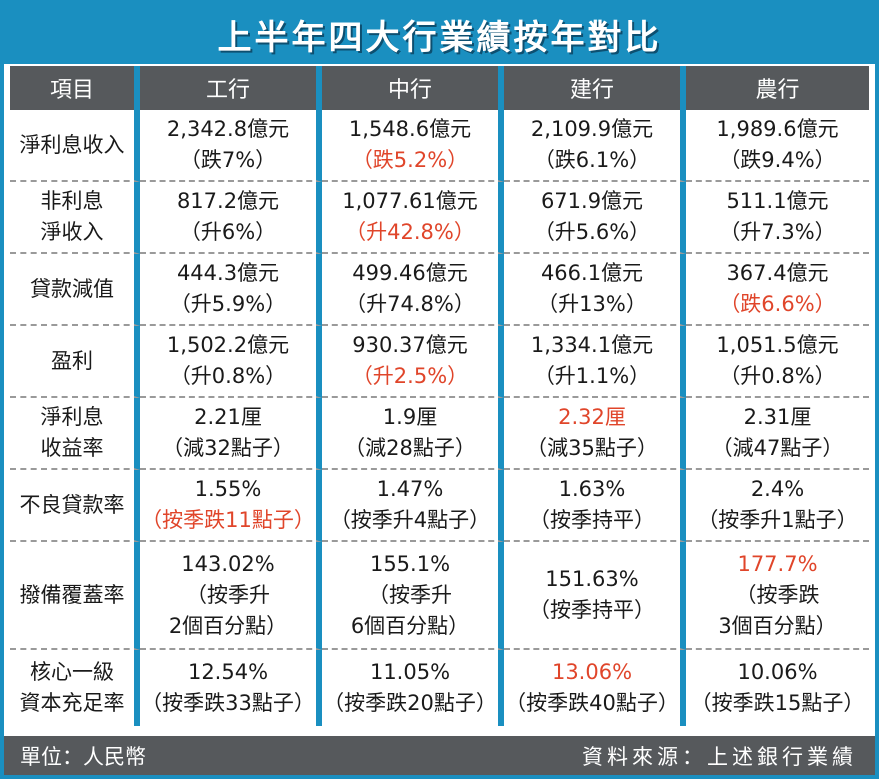 Image resolution: width=879 pixels, height=779 pixels. Describe the element at coordinates (410, 672) in the screenshot. I see `cell-value: 11.05%` at that location.